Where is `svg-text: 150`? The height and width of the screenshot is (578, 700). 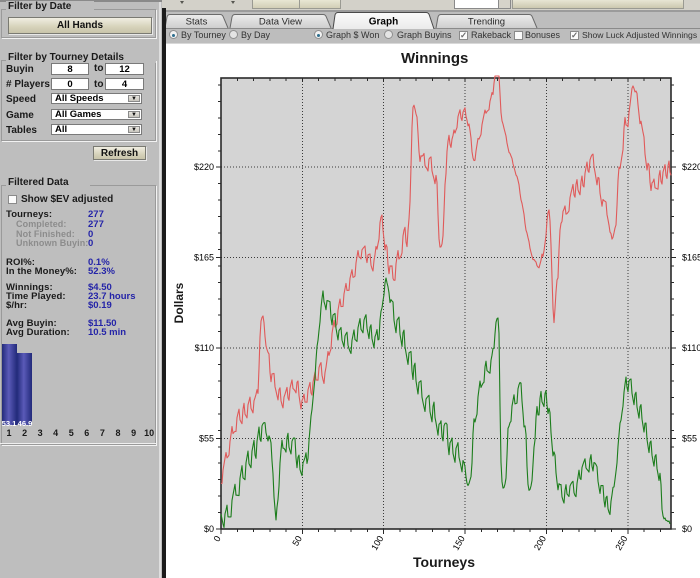 svg-text: 150 is located at coordinates (459, 543).